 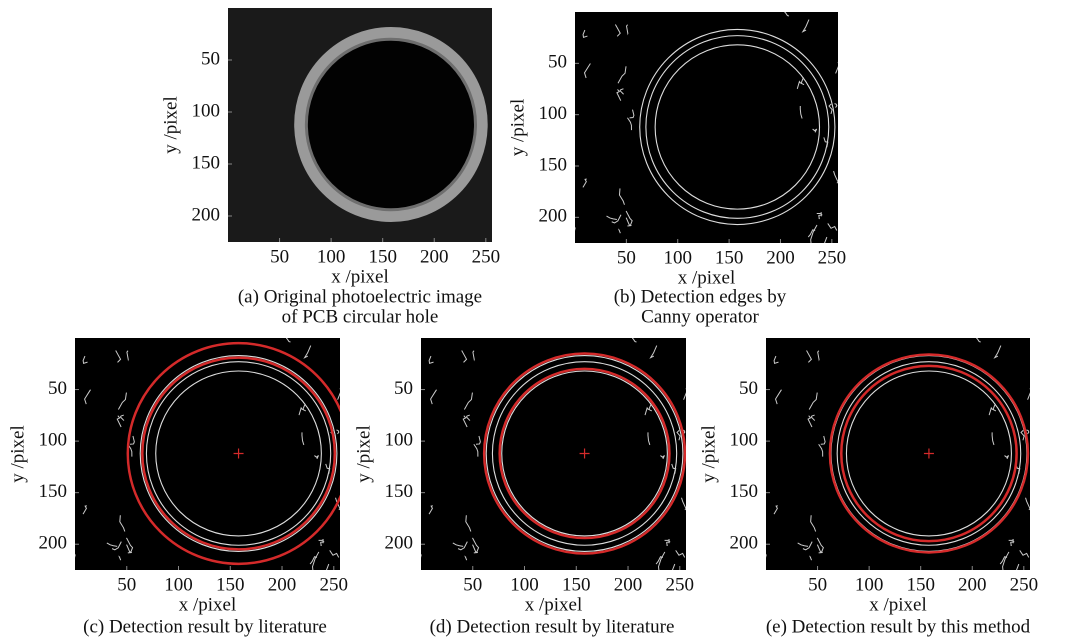 I want to click on caption: of PCB circular hole, so click(x=360, y=316).